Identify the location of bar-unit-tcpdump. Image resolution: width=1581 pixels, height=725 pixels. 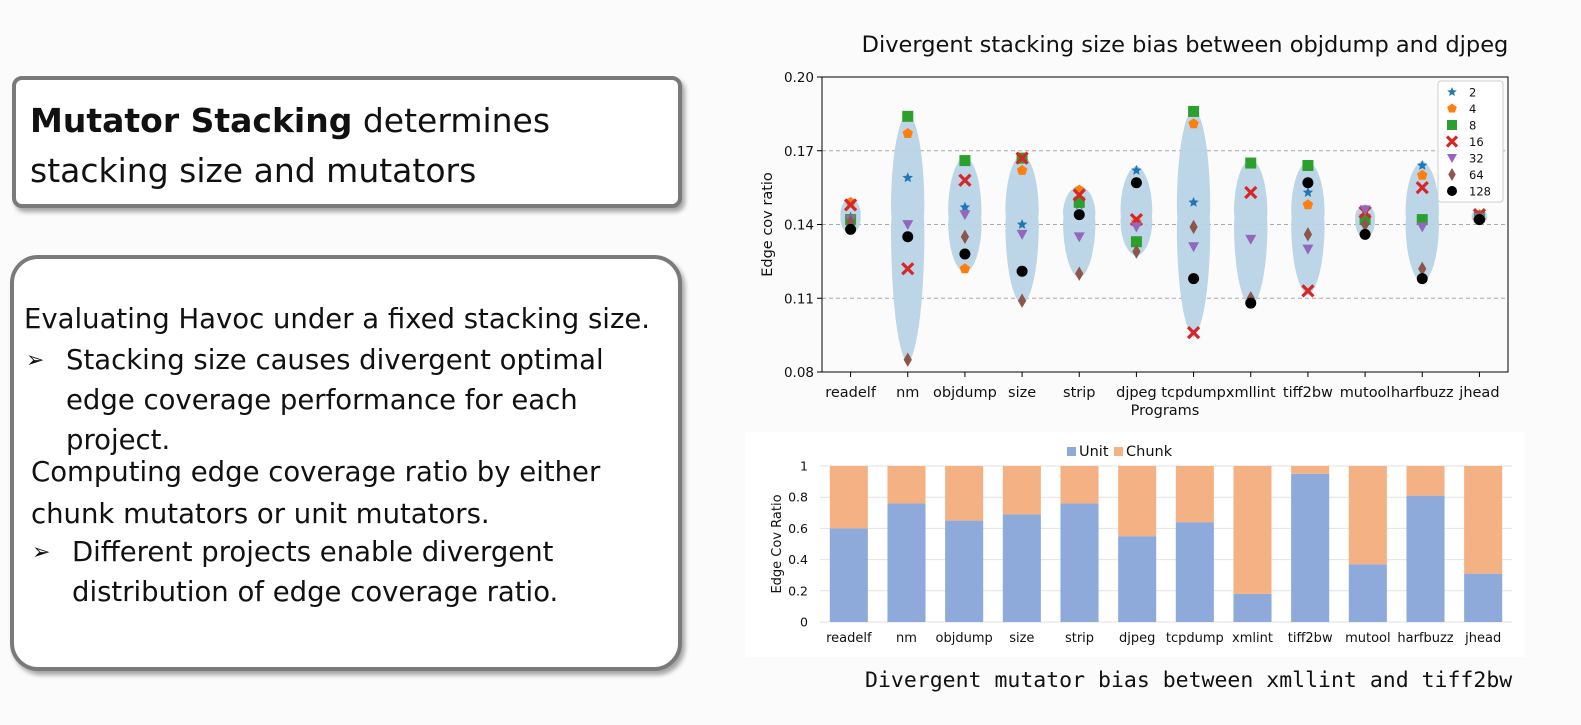
(1194, 572).